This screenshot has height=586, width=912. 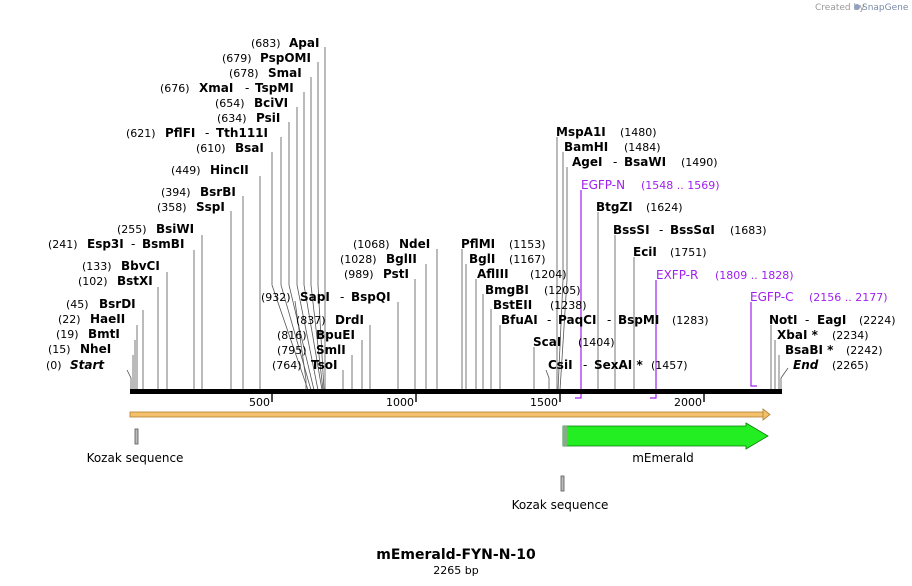 I want to click on site-label-bstxi: (102) BstXI, so click(x=115, y=281).